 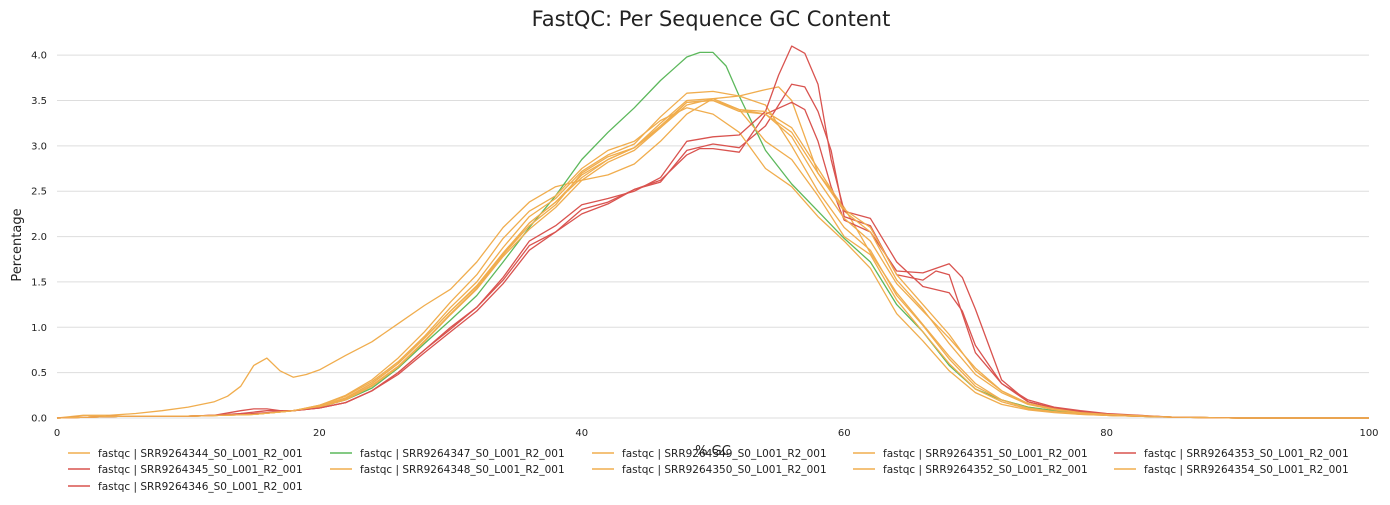 I want to click on legend-label: fastqc | SRR9264347_S0_L001_R2_001, so click(x=462, y=454).